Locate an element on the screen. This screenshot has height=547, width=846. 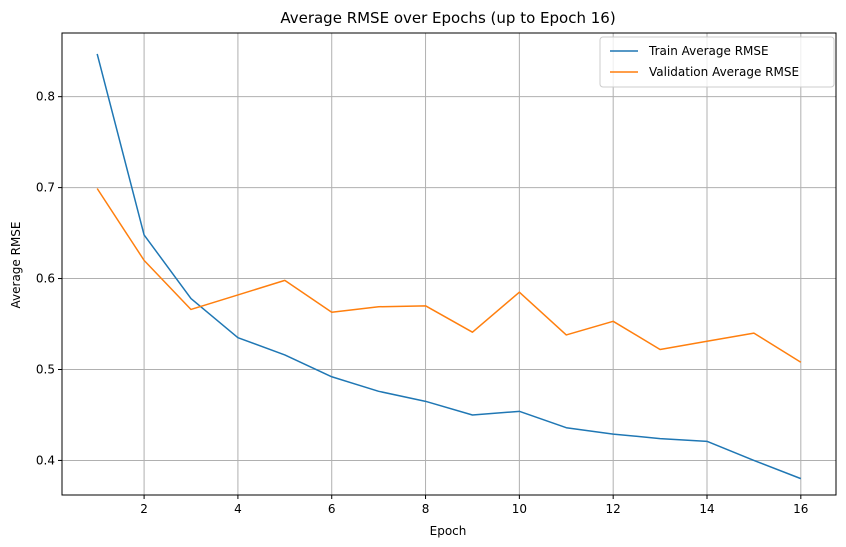
y-tick-label: 0.8 is located at coordinates (45, 97).